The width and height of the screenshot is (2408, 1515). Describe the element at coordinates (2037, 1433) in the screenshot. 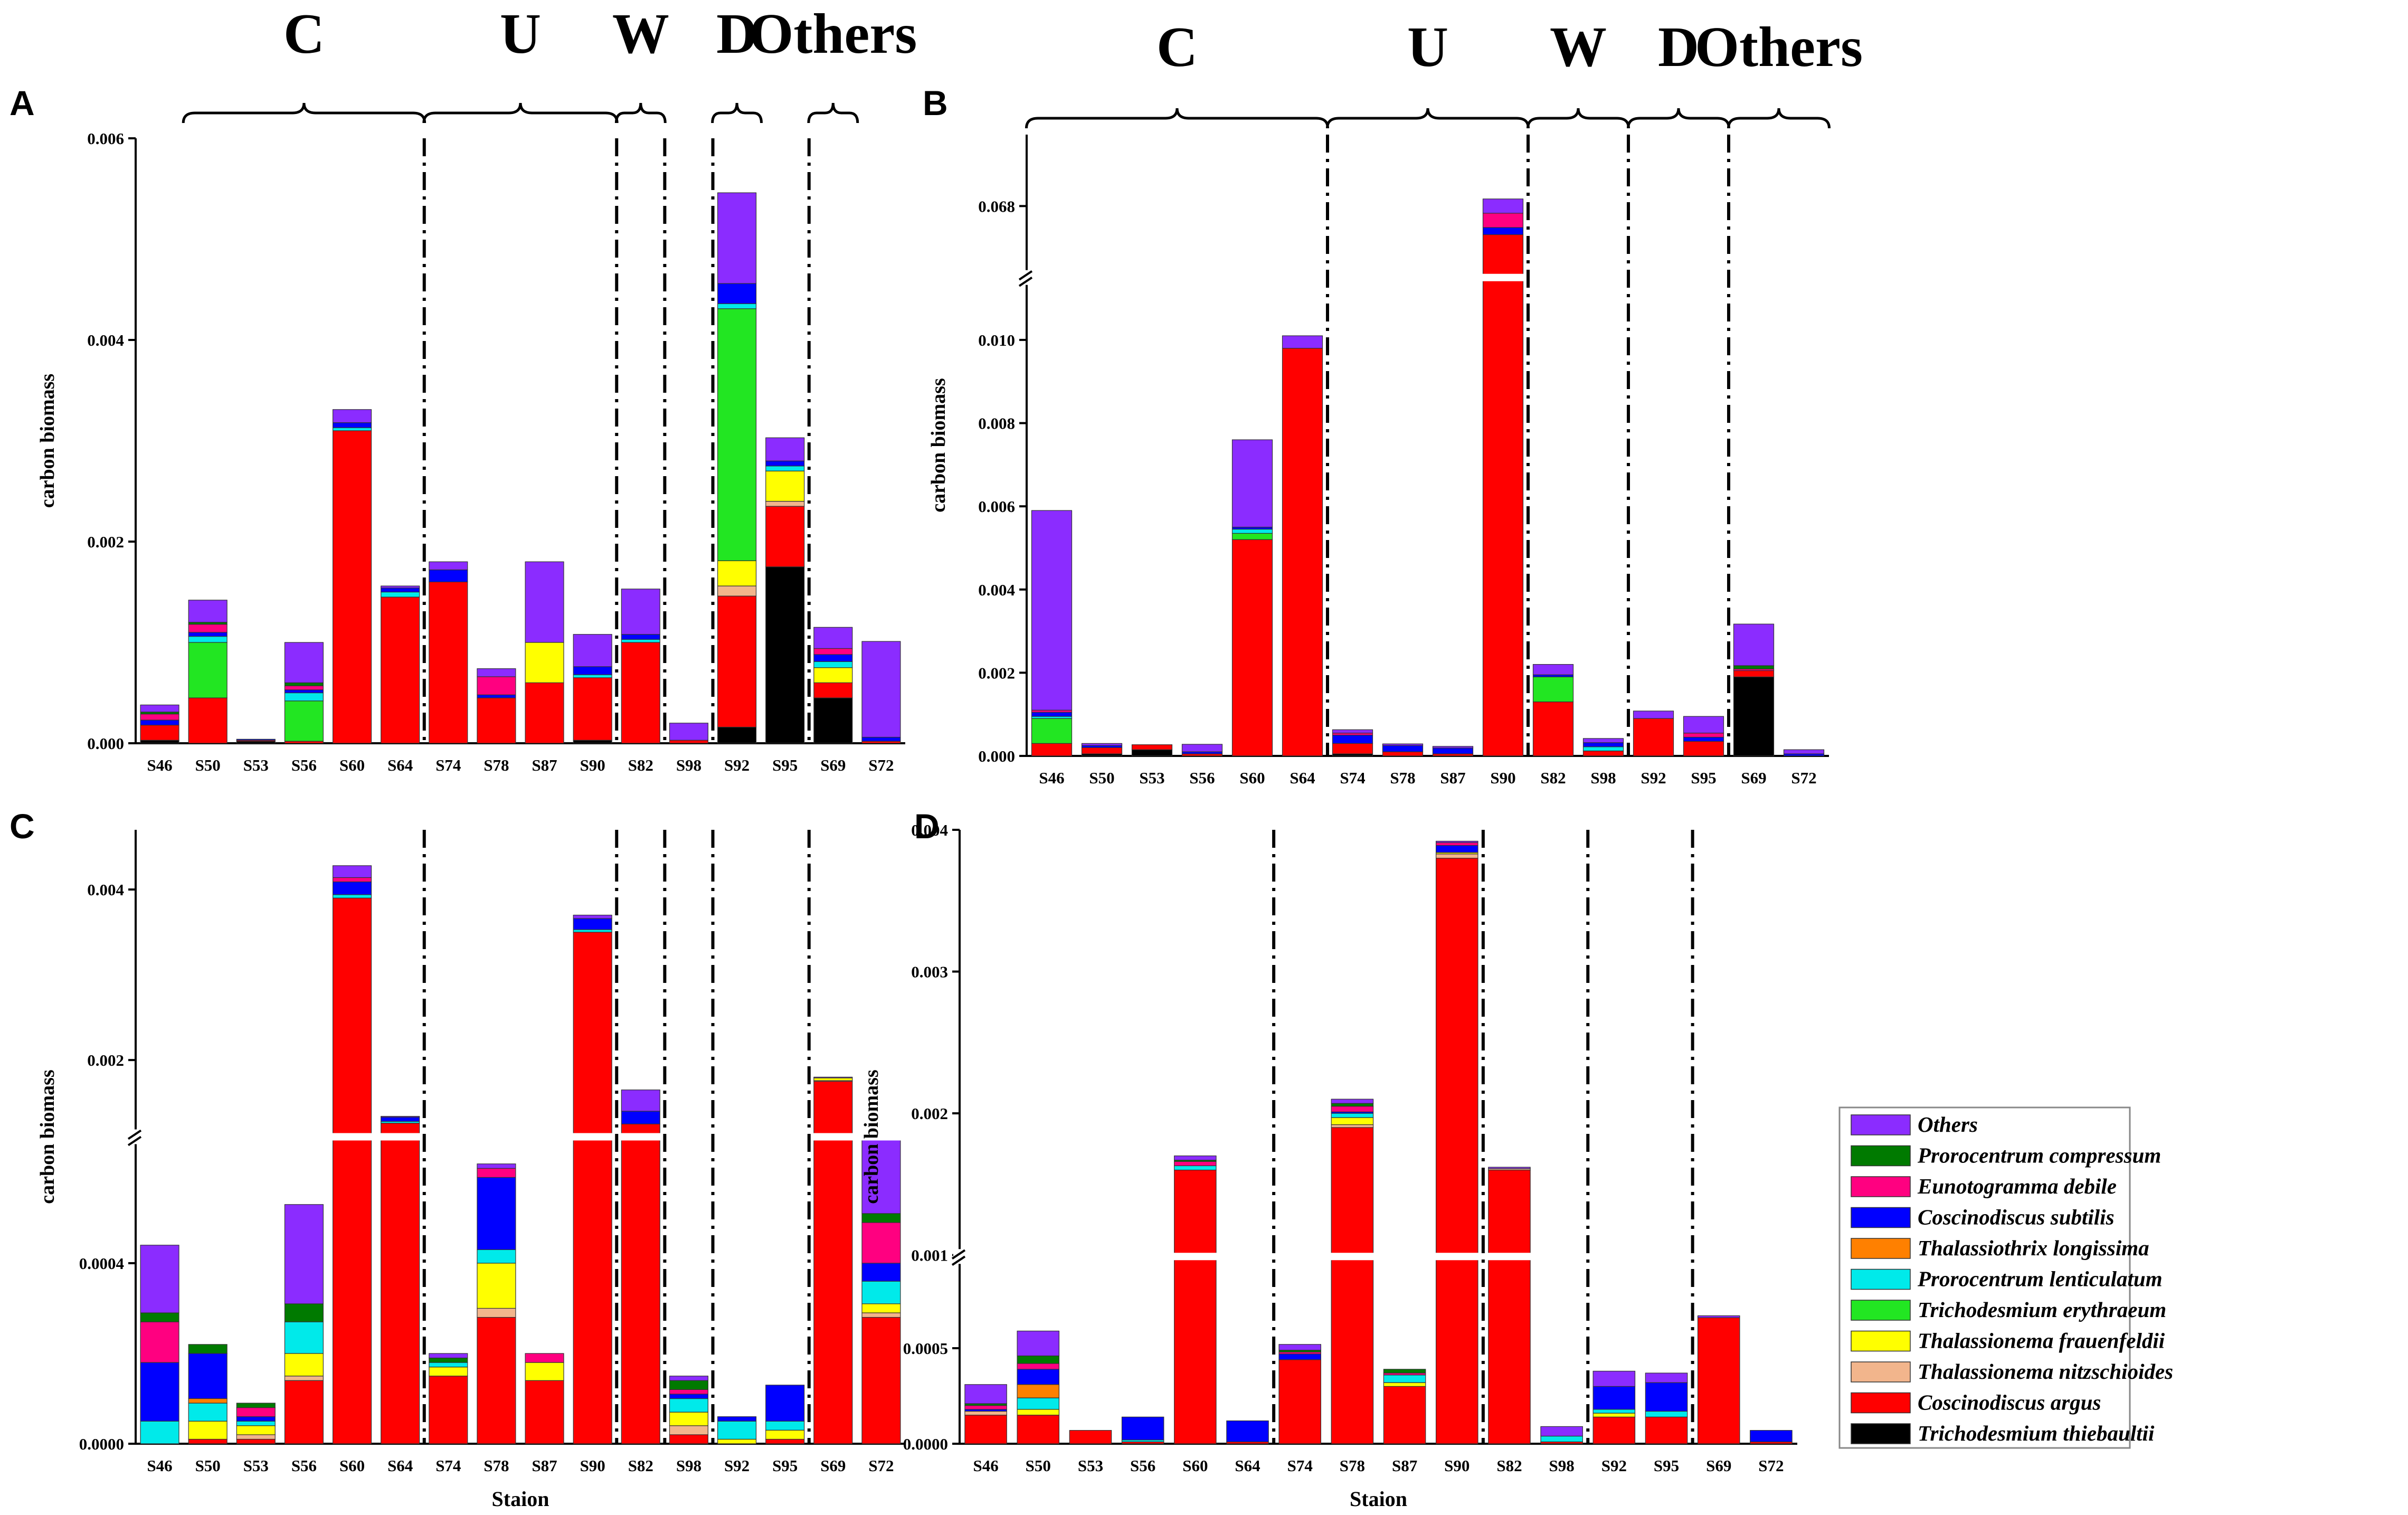

I see `legend-label: Trichodesmium thiebaultii` at that location.